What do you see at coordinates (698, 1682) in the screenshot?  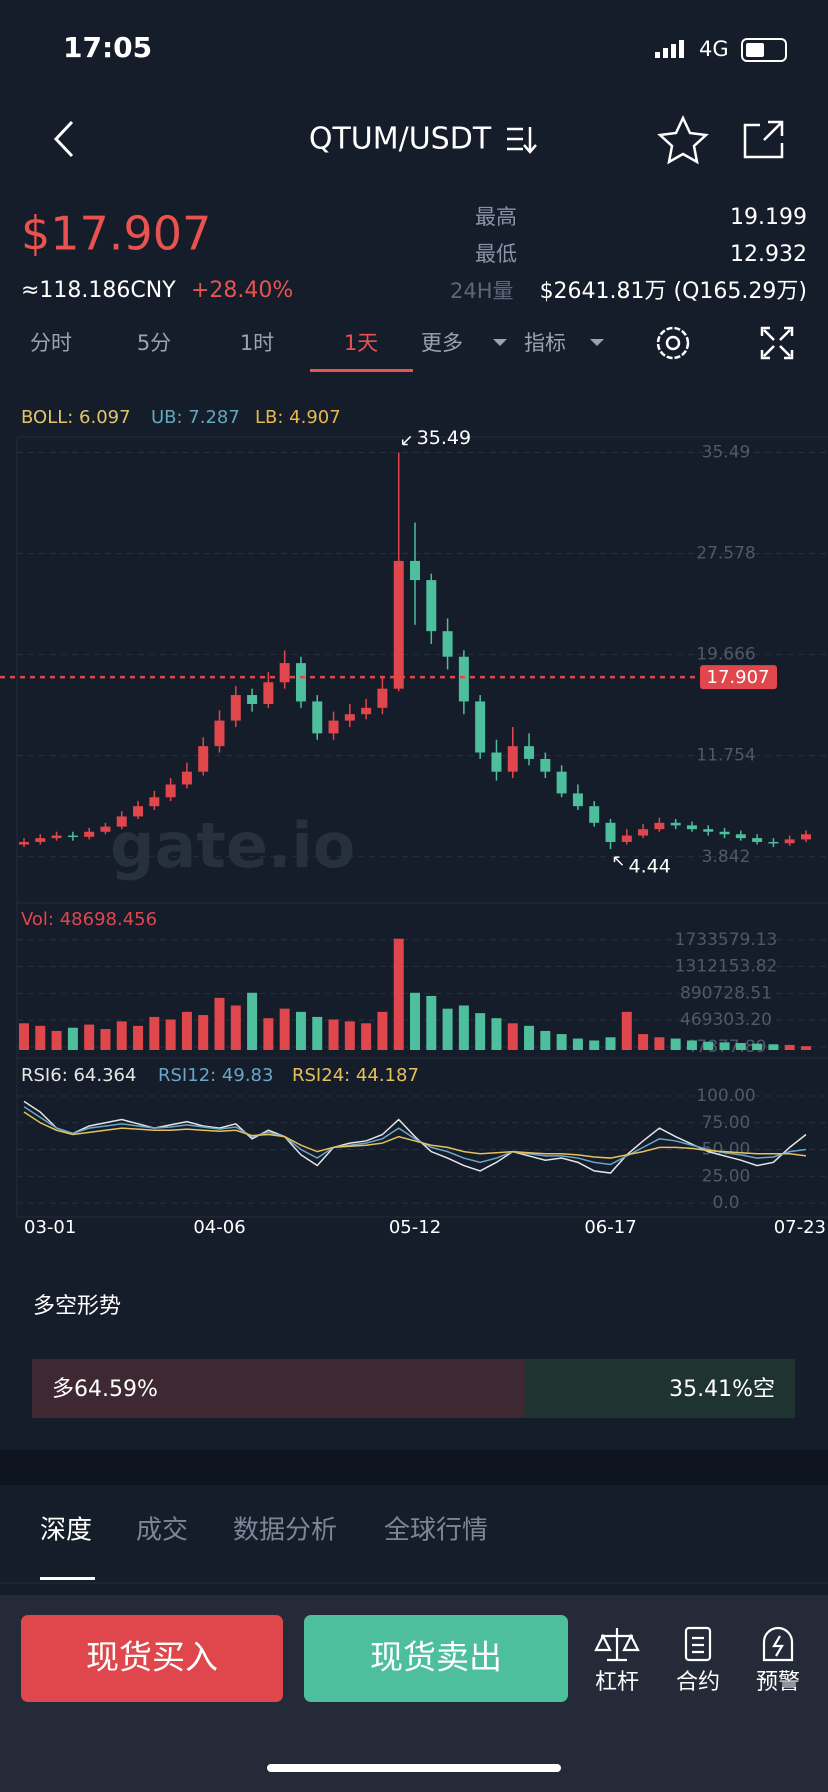 I see `tool-label: 合约` at bounding box center [698, 1682].